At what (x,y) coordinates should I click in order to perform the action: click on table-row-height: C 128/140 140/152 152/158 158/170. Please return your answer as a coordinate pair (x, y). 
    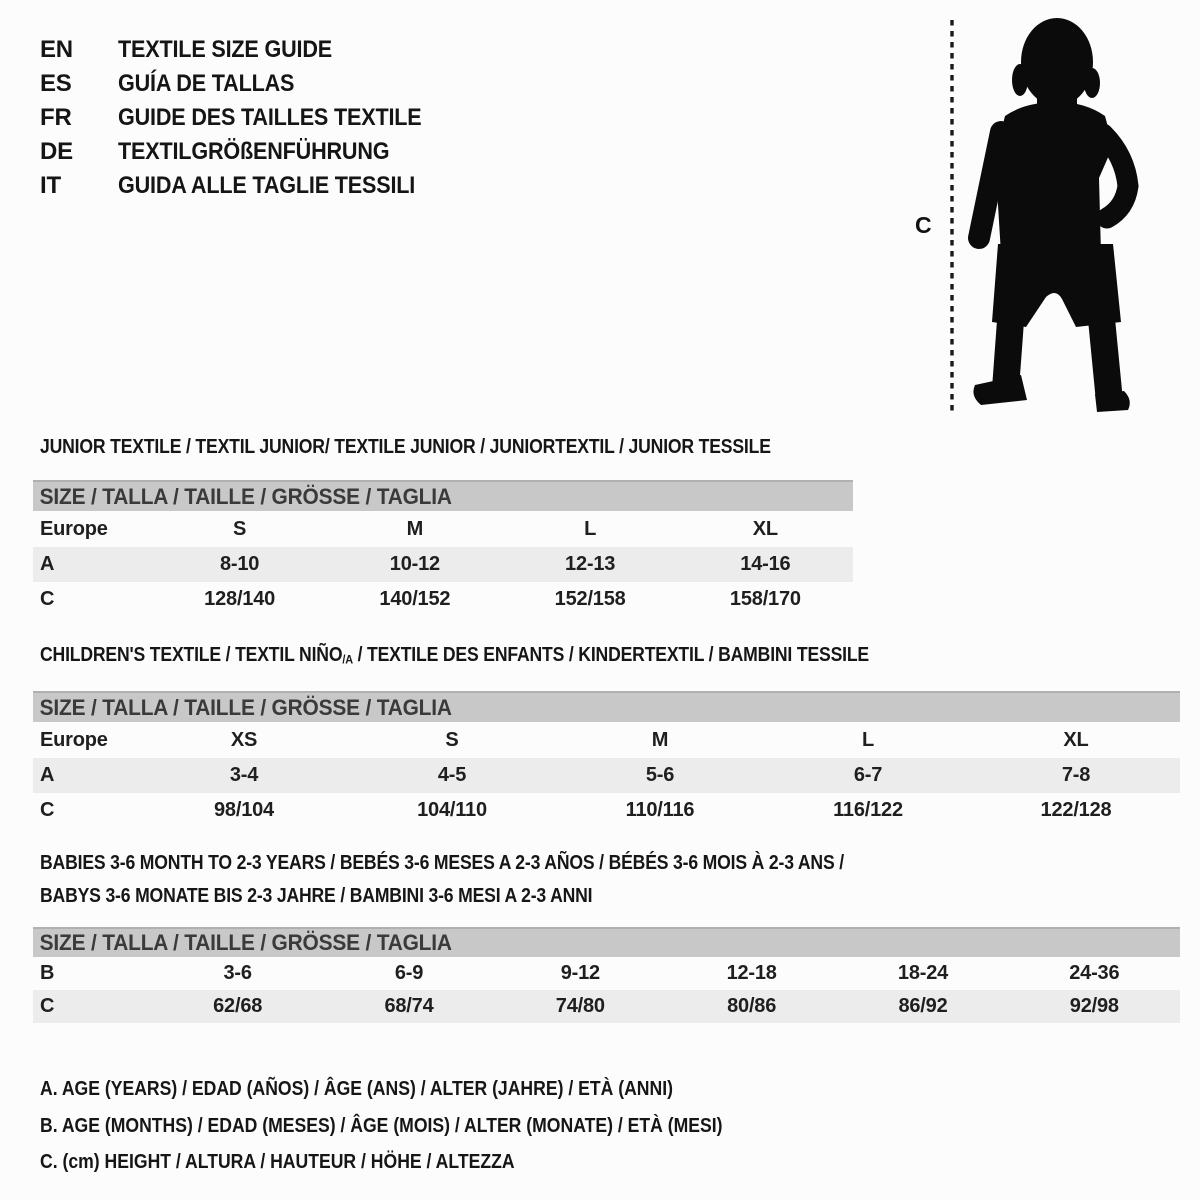
    Looking at the image, I should click on (443, 599).